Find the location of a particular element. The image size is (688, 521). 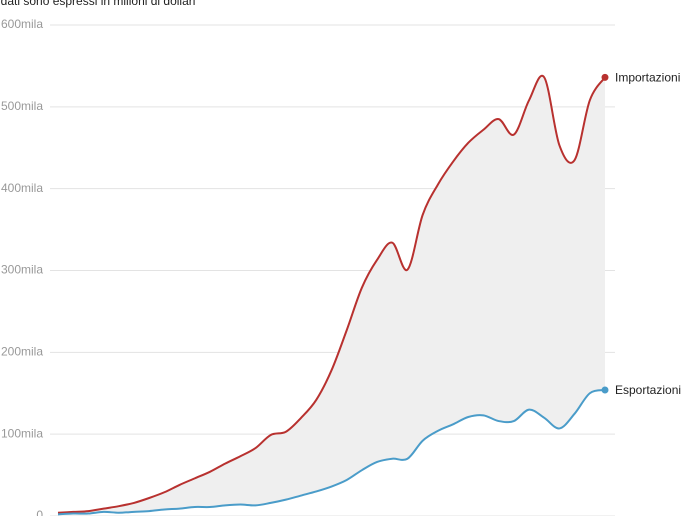

y-tick-label: 100mila is located at coordinates (22, 433).